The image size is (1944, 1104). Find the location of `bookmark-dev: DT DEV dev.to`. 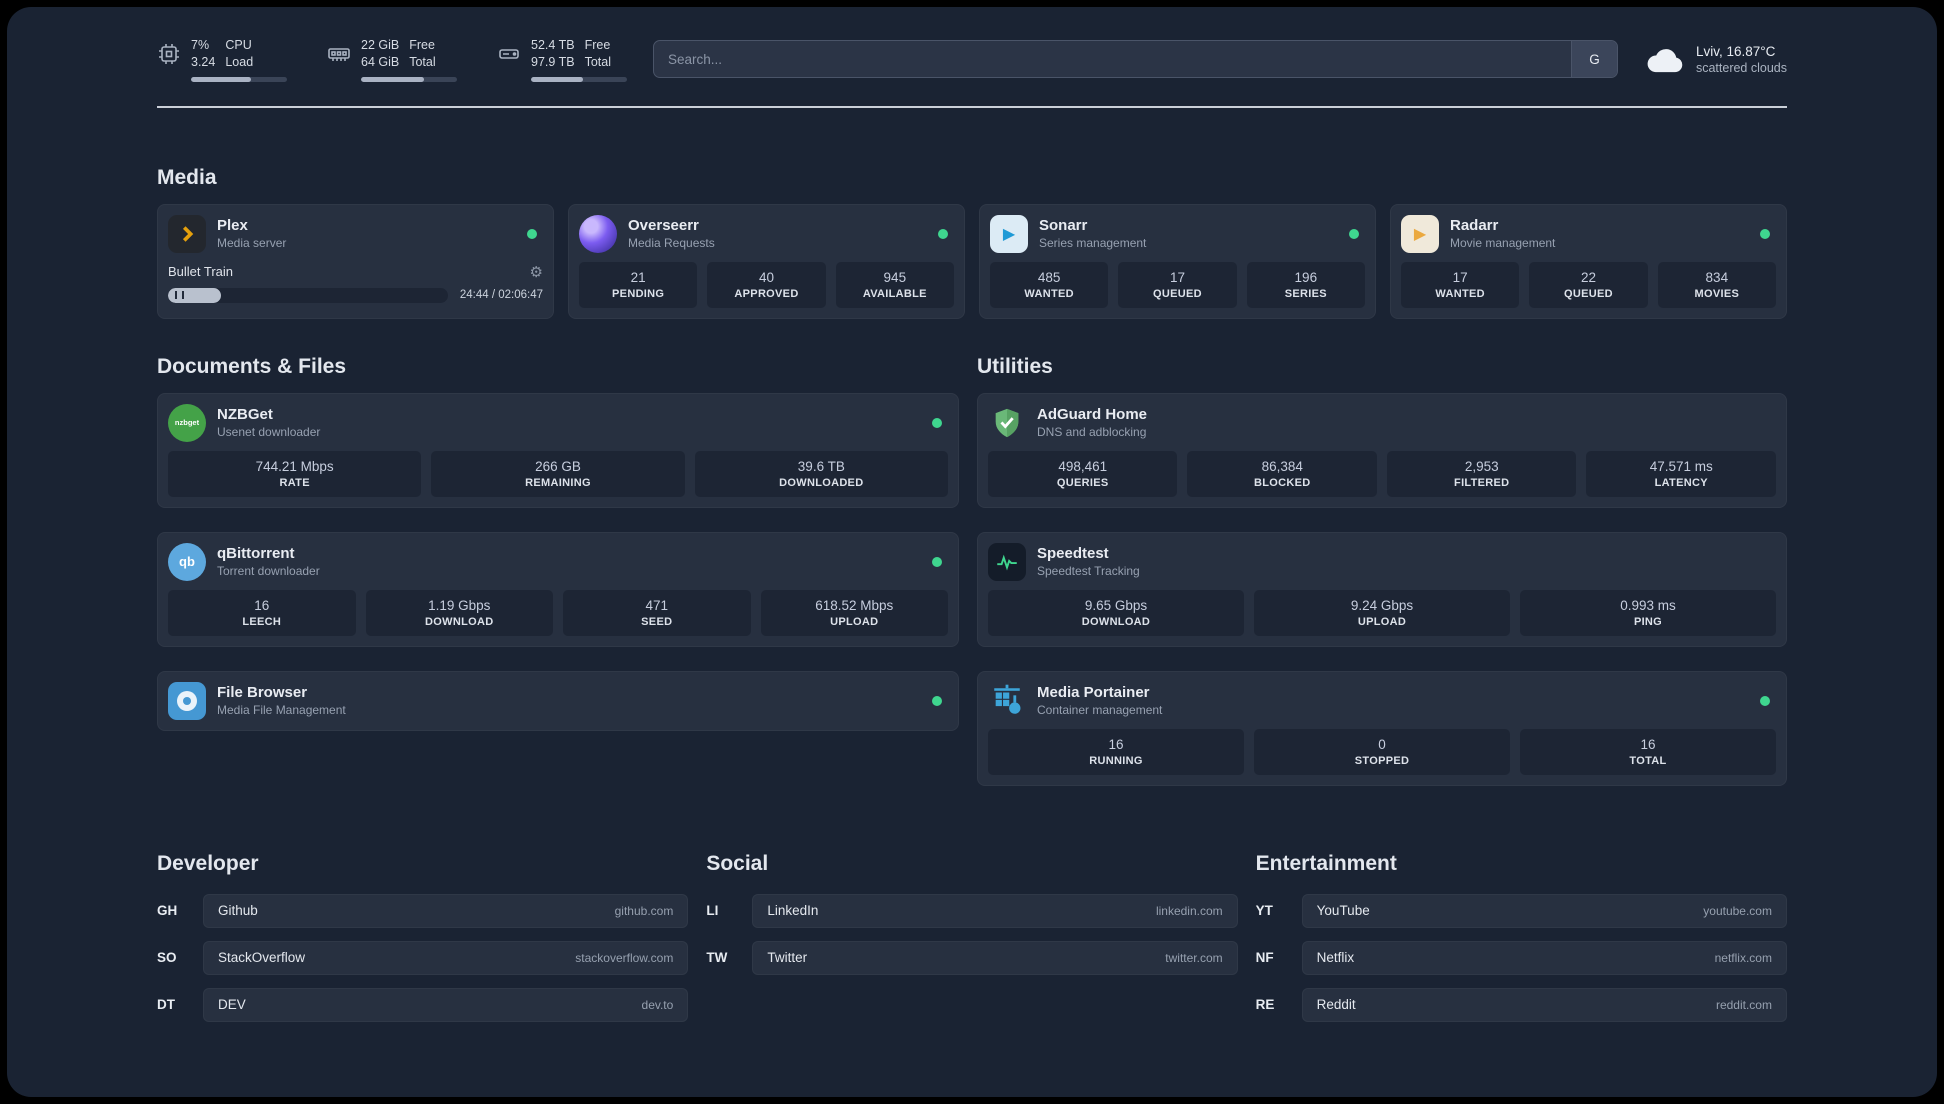

bookmark-dev: DT DEV dev.to is located at coordinates (423, 1004).